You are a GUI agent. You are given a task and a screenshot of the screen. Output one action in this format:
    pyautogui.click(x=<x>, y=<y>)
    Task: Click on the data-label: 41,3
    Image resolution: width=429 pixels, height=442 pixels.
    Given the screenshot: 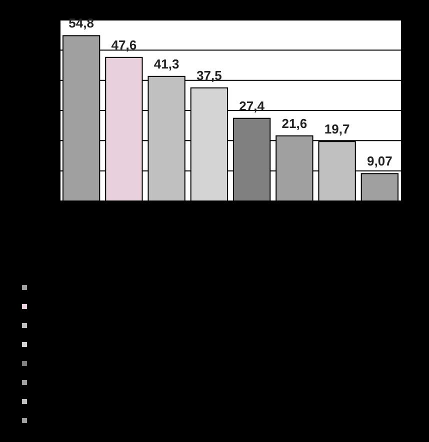 What is the action you would take?
    pyautogui.click(x=167, y=64)
    